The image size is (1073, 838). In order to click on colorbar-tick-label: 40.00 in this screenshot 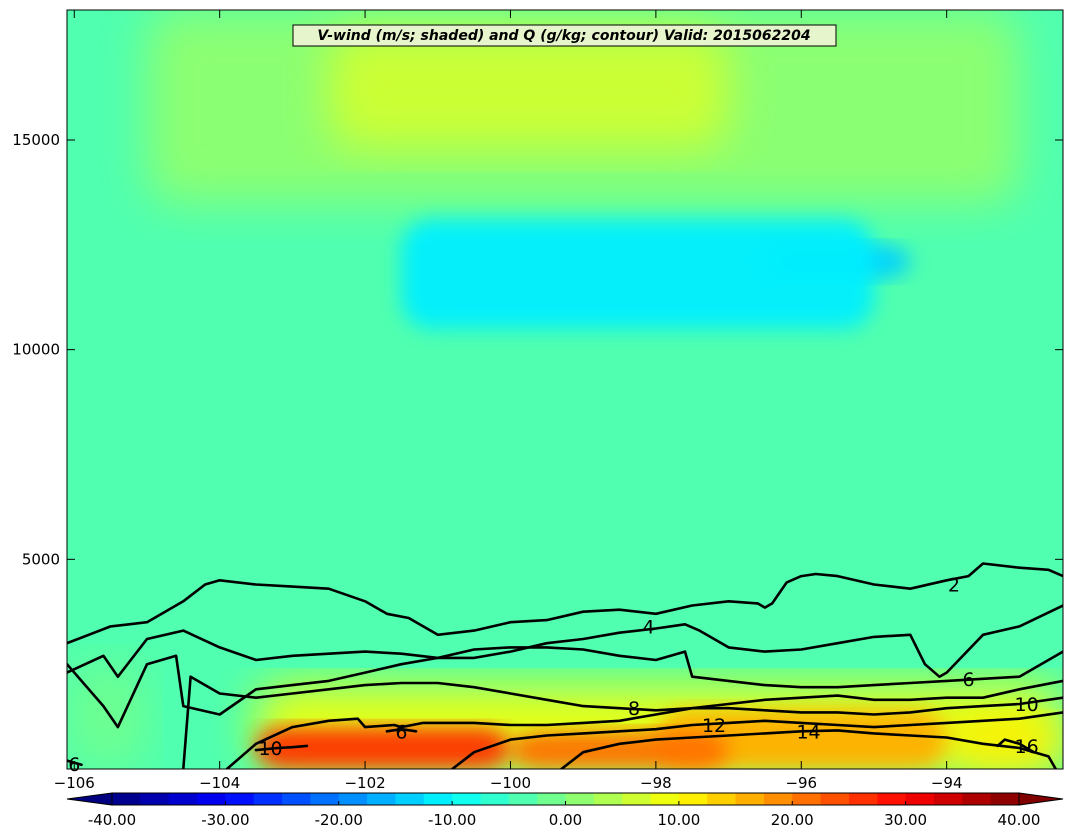, I will do `click(1019, 820)`.